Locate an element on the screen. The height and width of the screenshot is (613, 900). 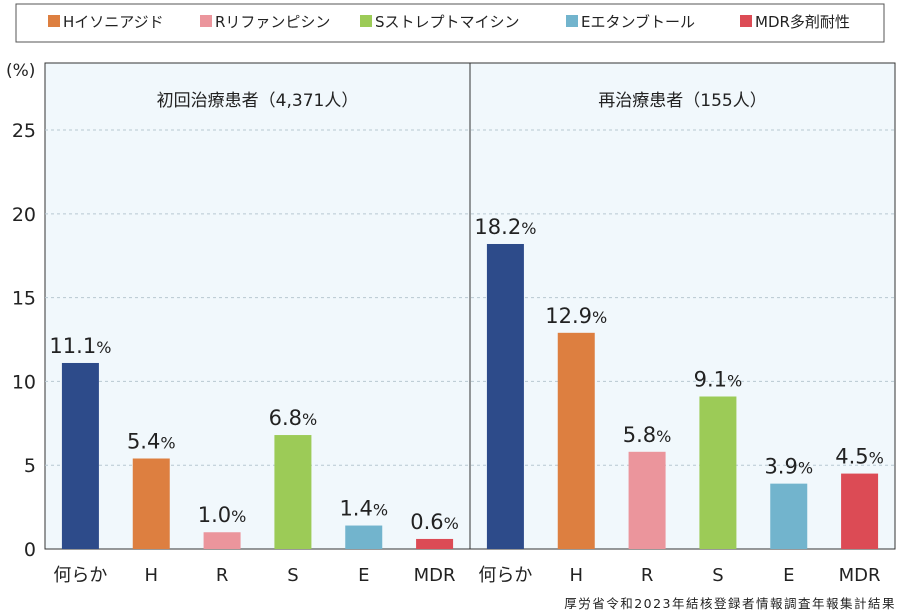
data-label-value: 5.4 is located at coordinates (143, 442).